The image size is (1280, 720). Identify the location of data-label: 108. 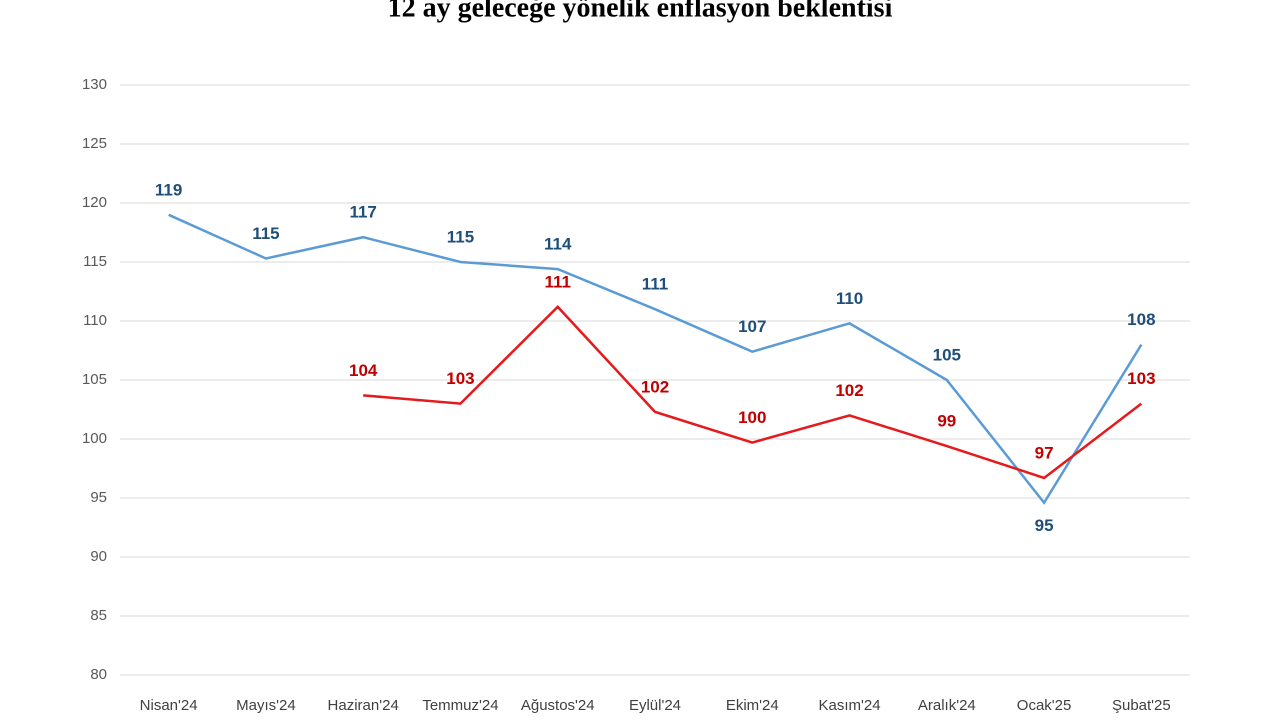
(1141, 319).